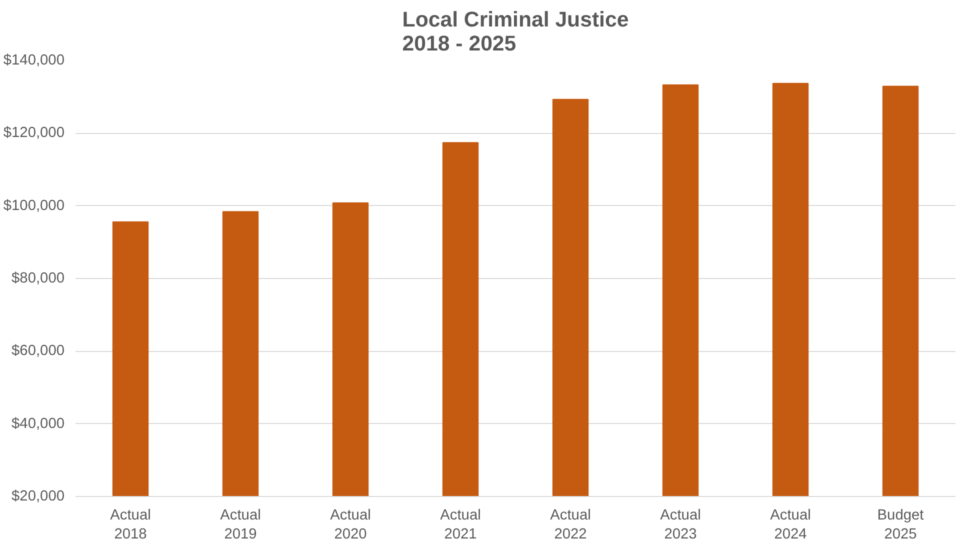 The height and width of the screenshot is (554, 972). Describe the element at coordinates (350, 525) in the screenshot. I see `x-tick-label: Actual 2020` at that location.